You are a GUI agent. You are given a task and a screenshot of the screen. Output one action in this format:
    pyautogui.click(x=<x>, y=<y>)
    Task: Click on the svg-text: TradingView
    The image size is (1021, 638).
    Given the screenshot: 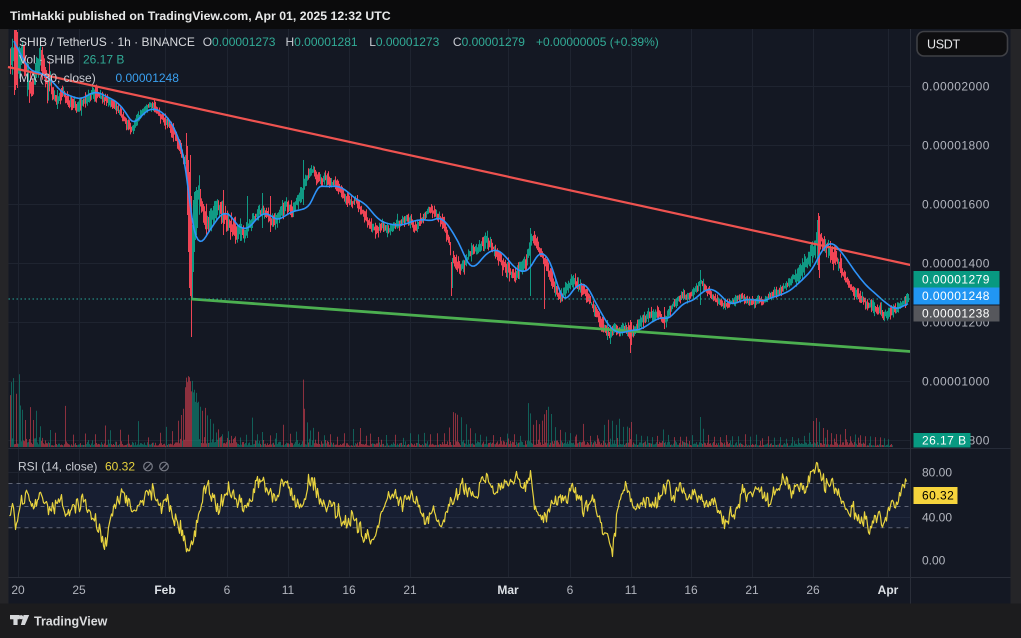 What is the action you would take?
    pyautogui.click(x=71, y=622)
    